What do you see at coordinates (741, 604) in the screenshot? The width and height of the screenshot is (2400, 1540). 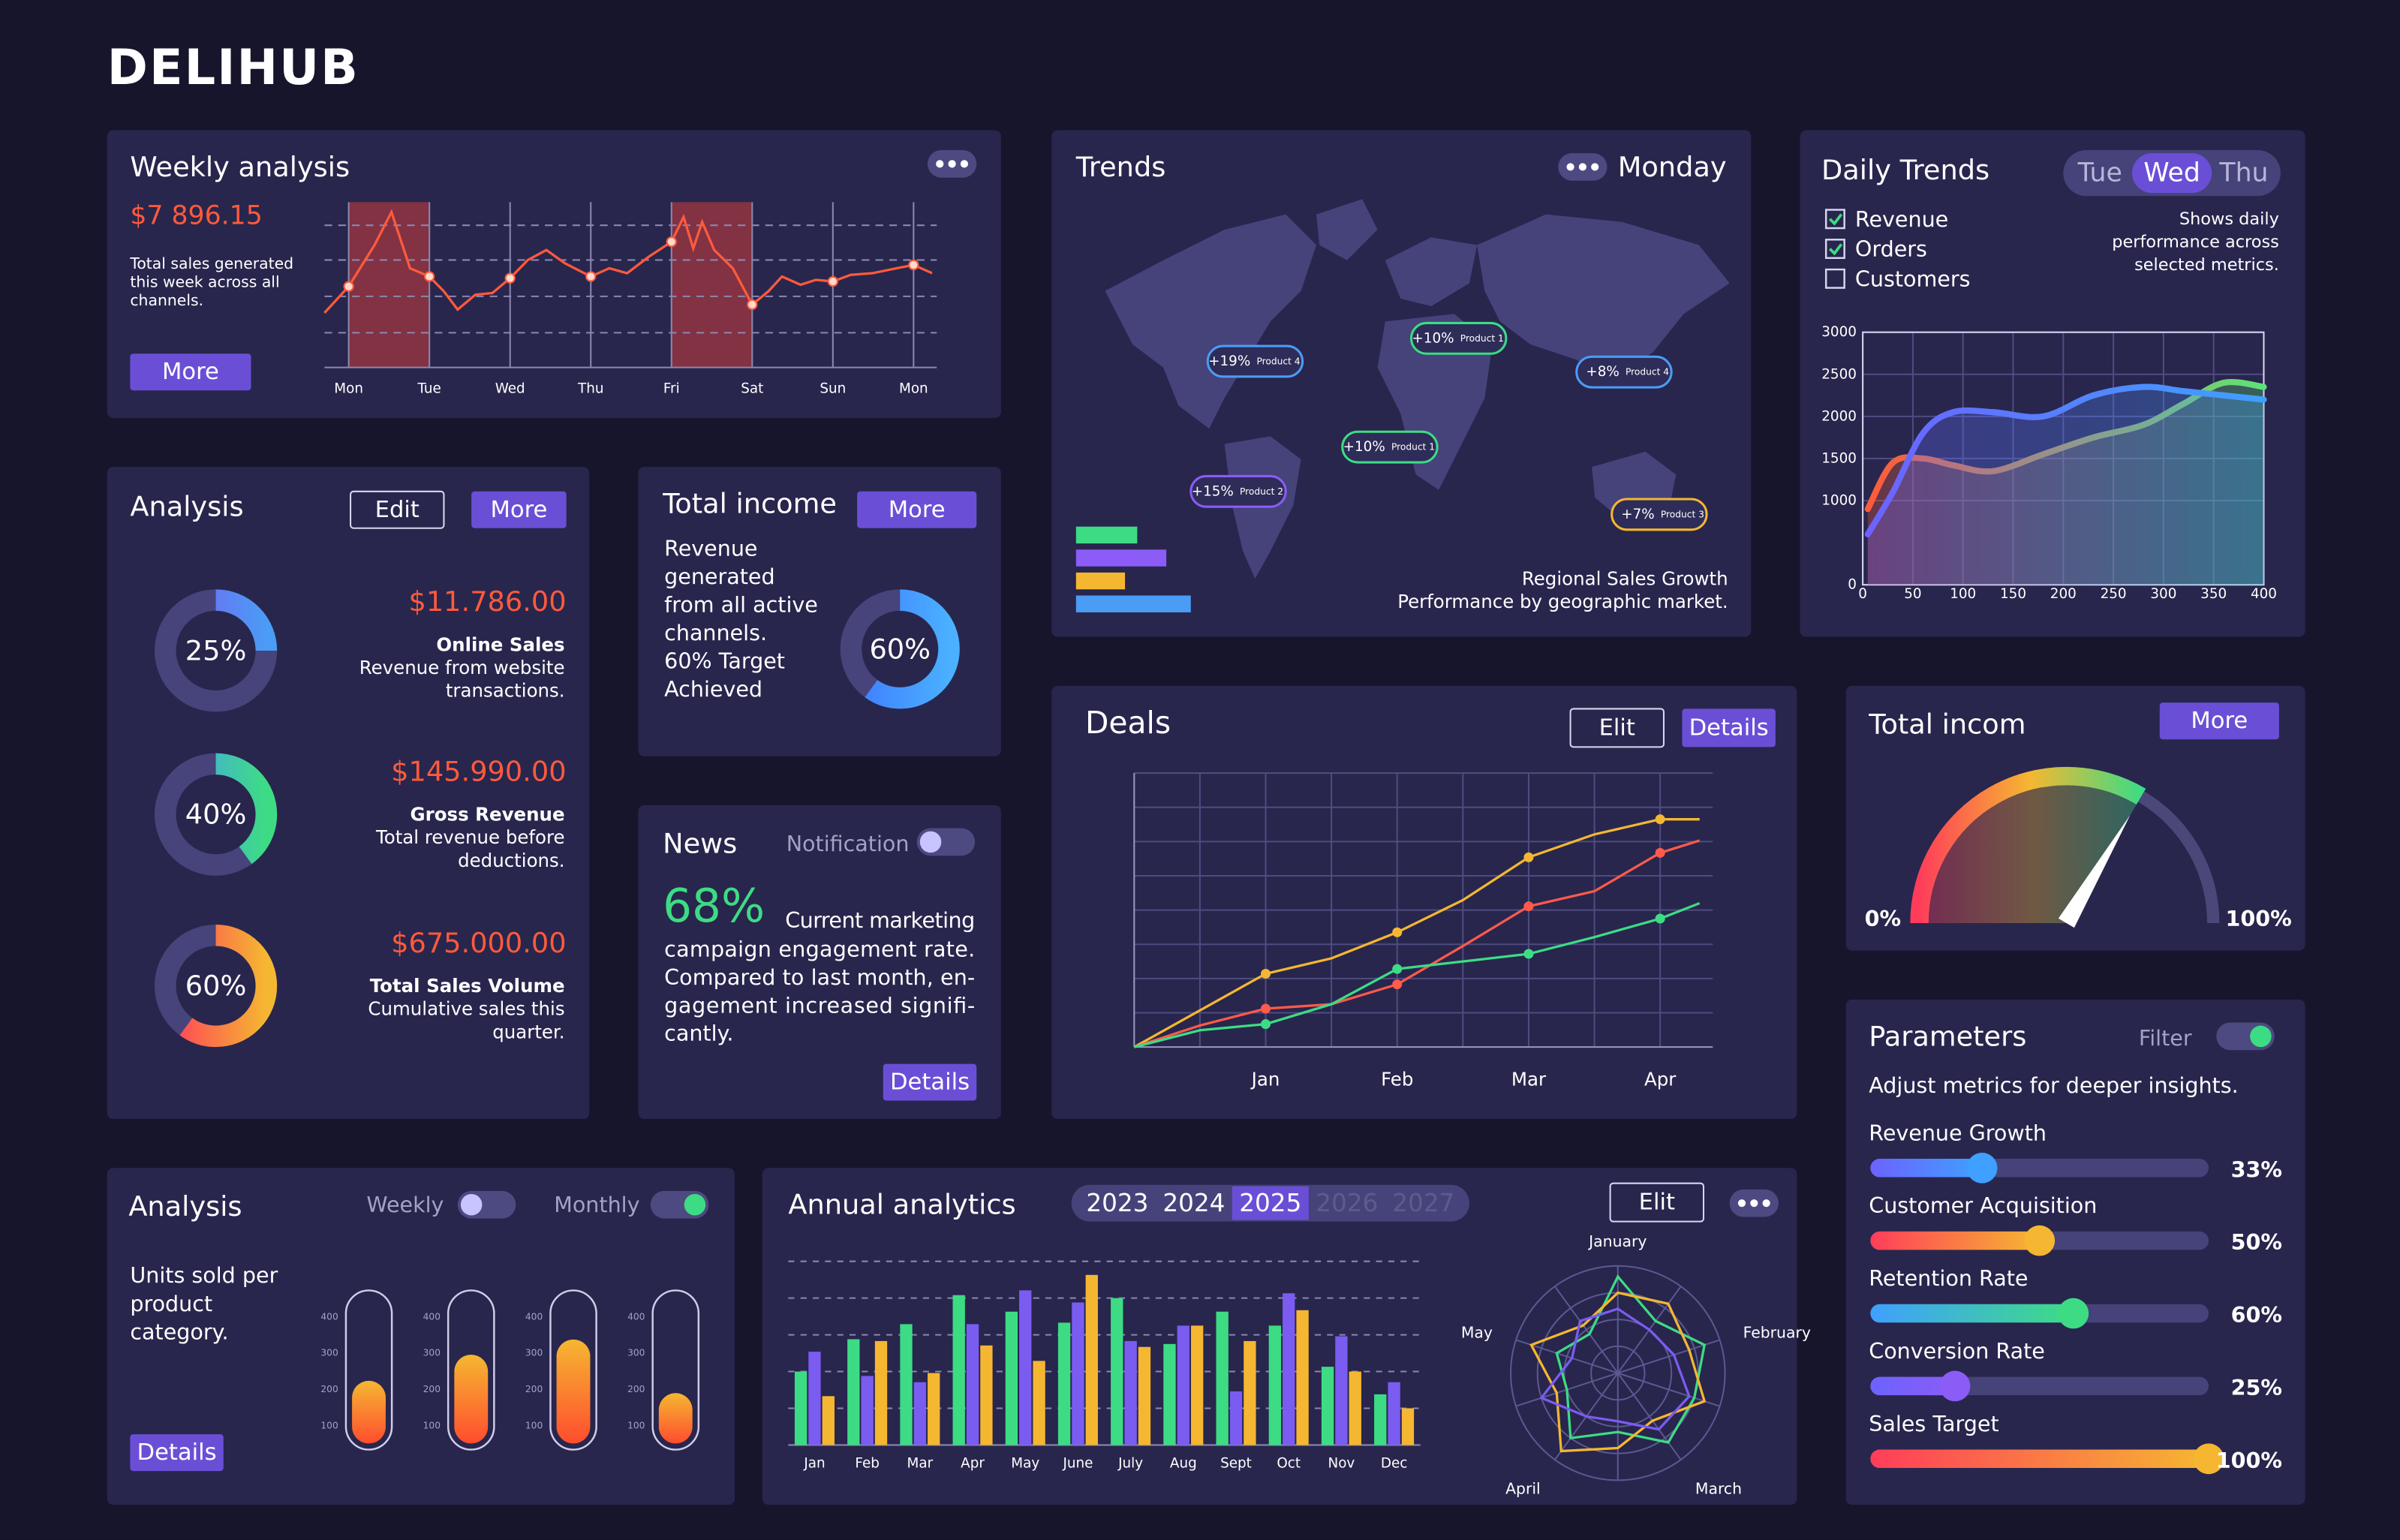 I see `description: from all active` at bounding box center [741, 604].